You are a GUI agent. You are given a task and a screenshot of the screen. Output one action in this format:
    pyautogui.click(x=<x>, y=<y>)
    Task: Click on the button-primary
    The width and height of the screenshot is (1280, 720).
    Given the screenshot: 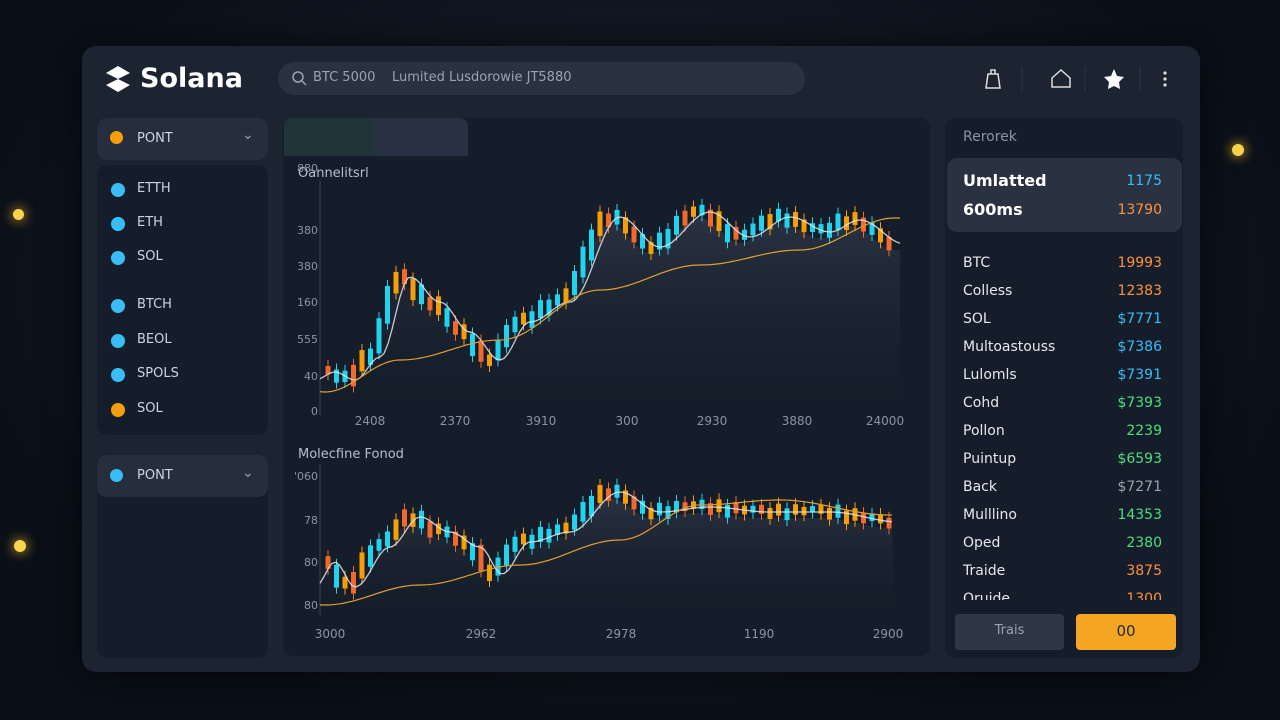 What is the action you would take?
    pyautogui.click(x=1126, y=632)
    